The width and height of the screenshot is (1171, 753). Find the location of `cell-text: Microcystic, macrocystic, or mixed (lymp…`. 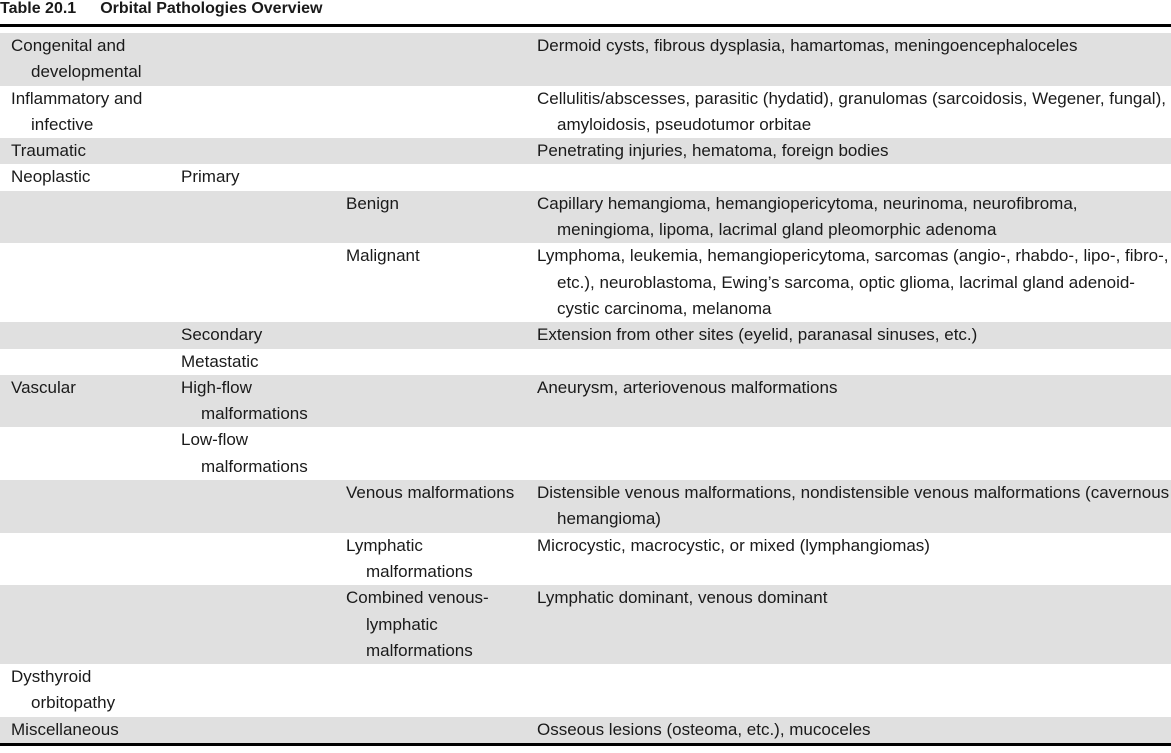

cell-text: Microcystic, macrocystic, or mixed (lymp… is located at coordinates (733, 545).